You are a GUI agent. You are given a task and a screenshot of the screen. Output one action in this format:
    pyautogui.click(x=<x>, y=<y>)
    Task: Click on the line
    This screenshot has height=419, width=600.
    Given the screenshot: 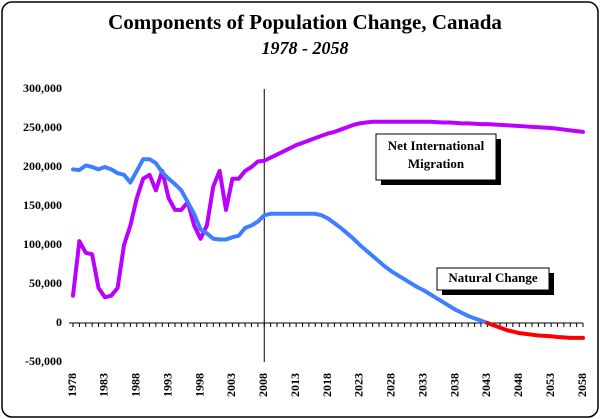 What is the action you would take?
    pyautogui.click(x=535, y=330)
    